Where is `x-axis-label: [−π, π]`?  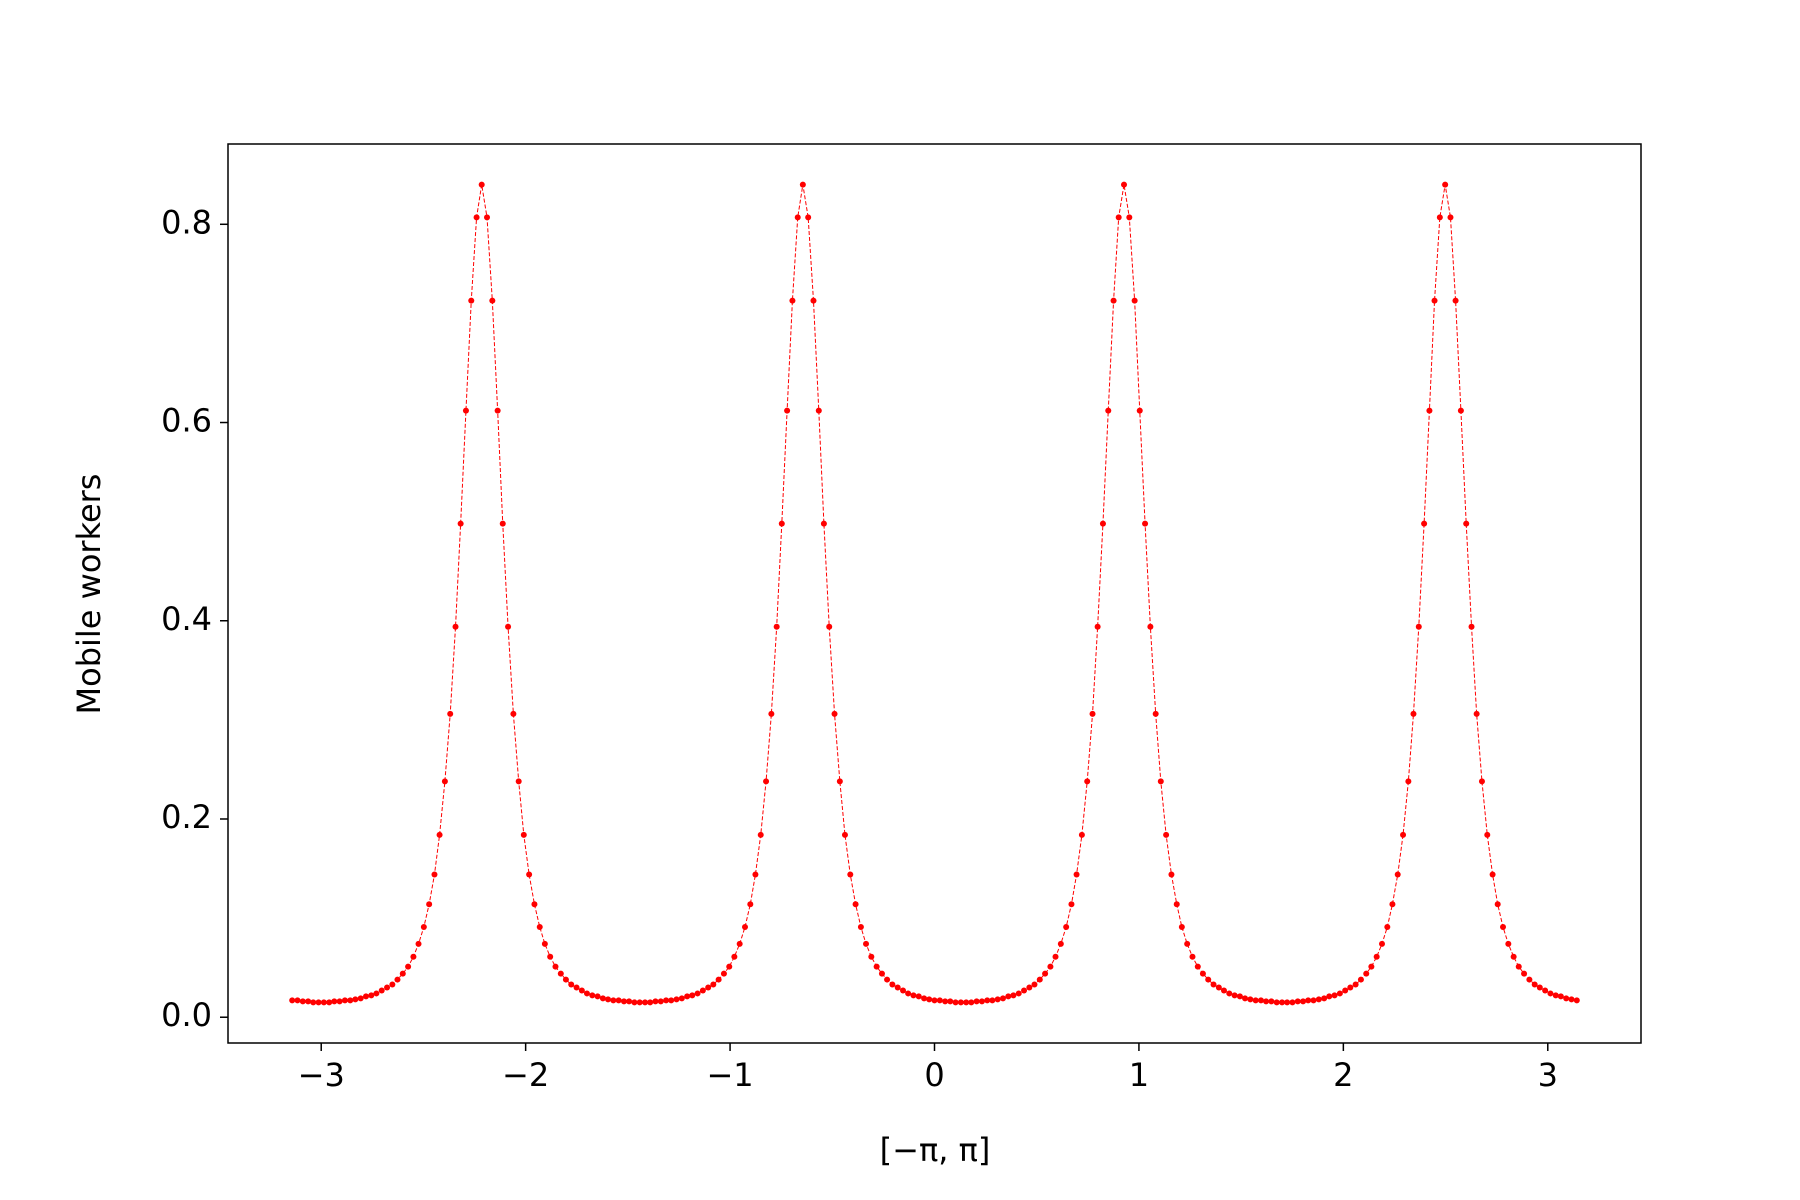 x-axis-label: [−π, π] is located at coordinates (935, 1150).